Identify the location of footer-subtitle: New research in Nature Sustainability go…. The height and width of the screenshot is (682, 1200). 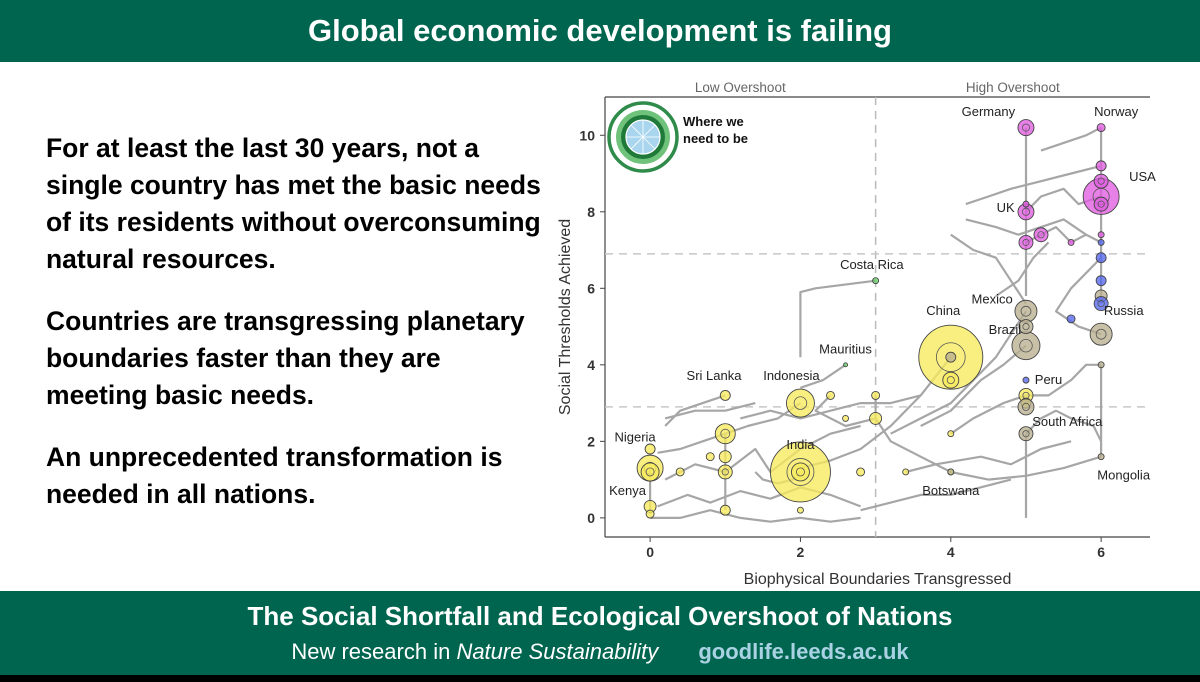
(600, 652).